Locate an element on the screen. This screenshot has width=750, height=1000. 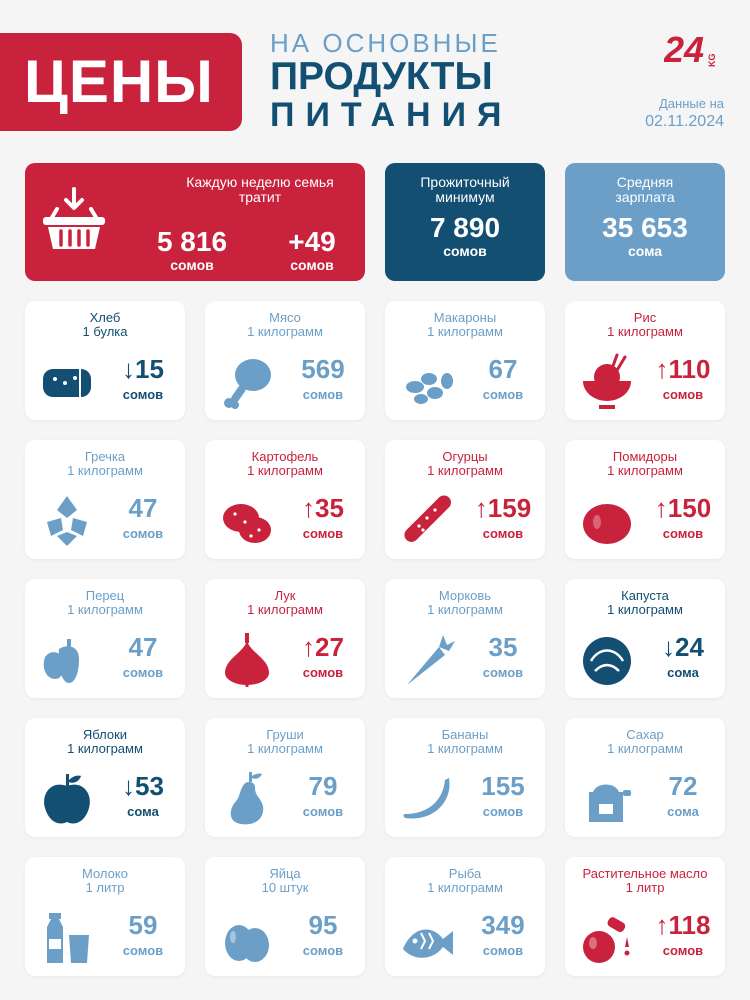
product-card: Макароны 1 килограмм 67 сомов is located at coordinates (465, 360).